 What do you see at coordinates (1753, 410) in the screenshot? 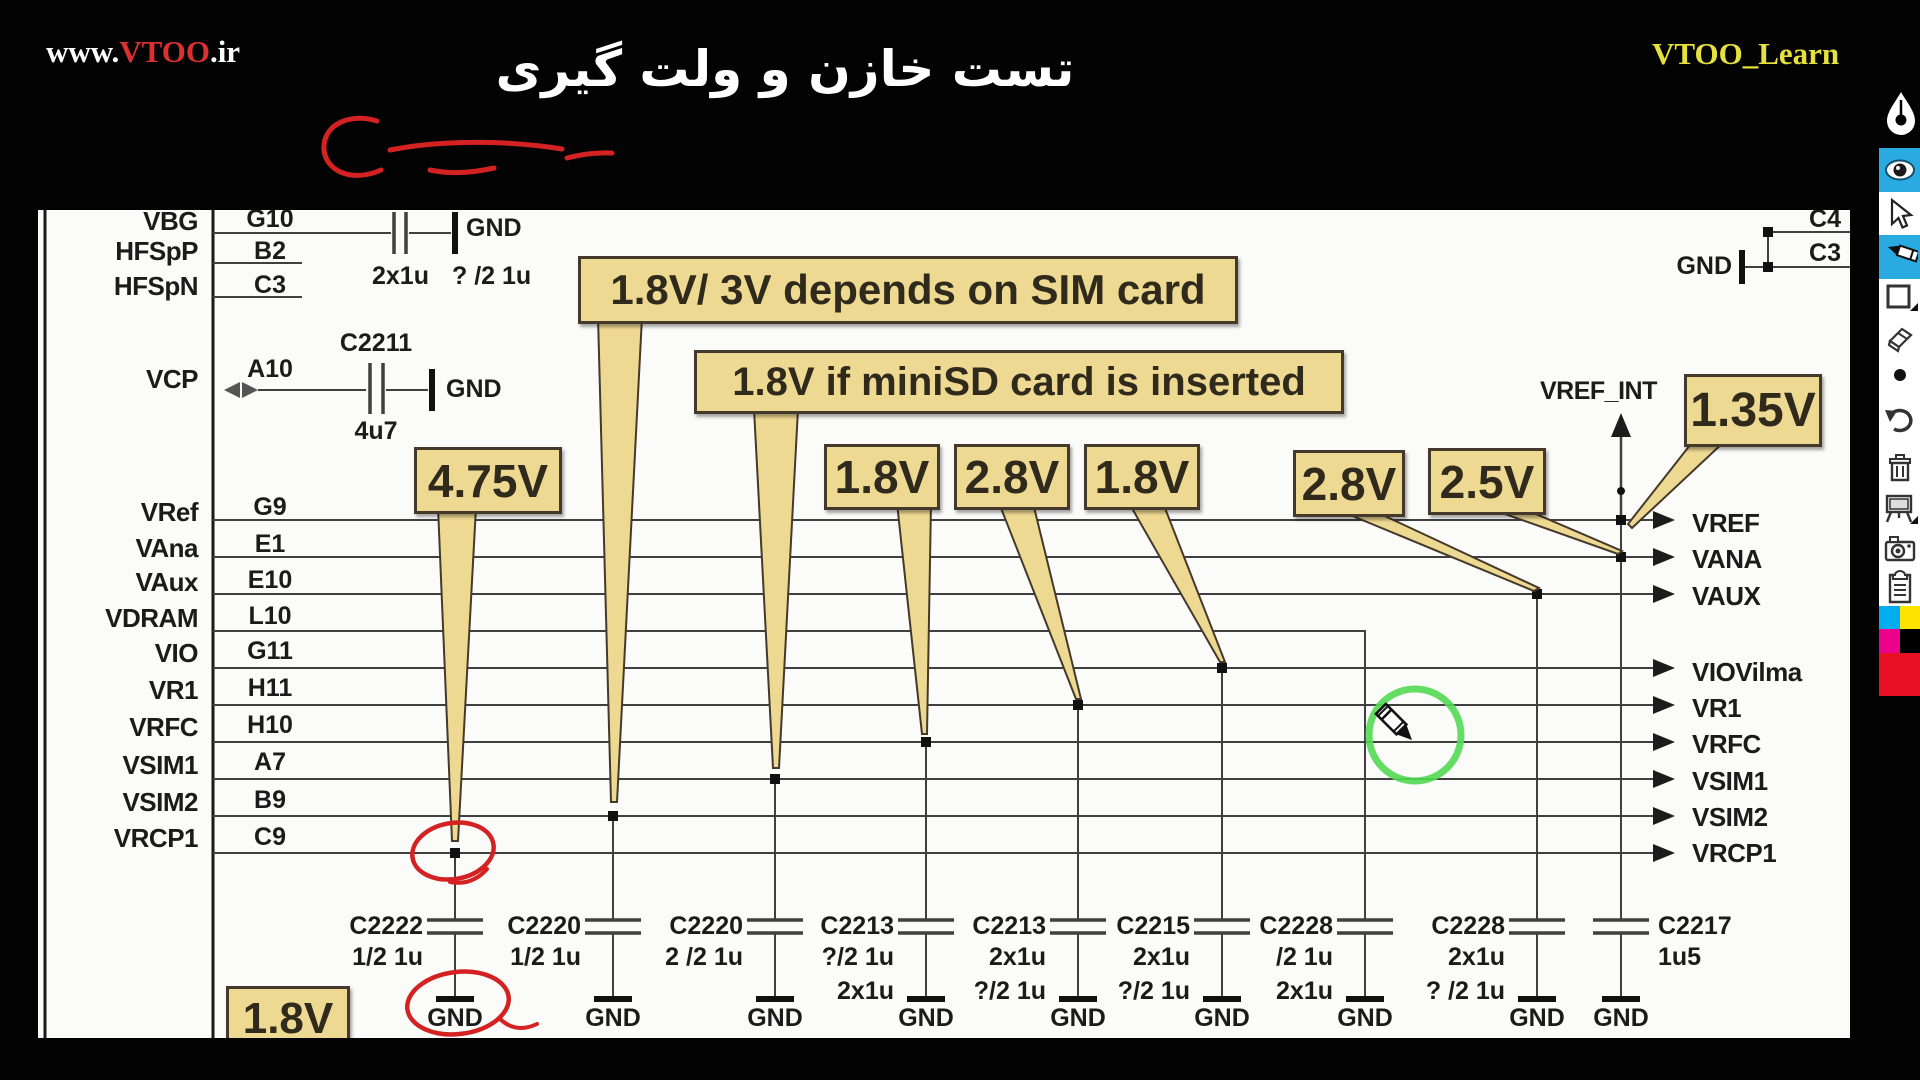
I see `callout-voltage: 1.35V` at bounding box center [1753, 410].